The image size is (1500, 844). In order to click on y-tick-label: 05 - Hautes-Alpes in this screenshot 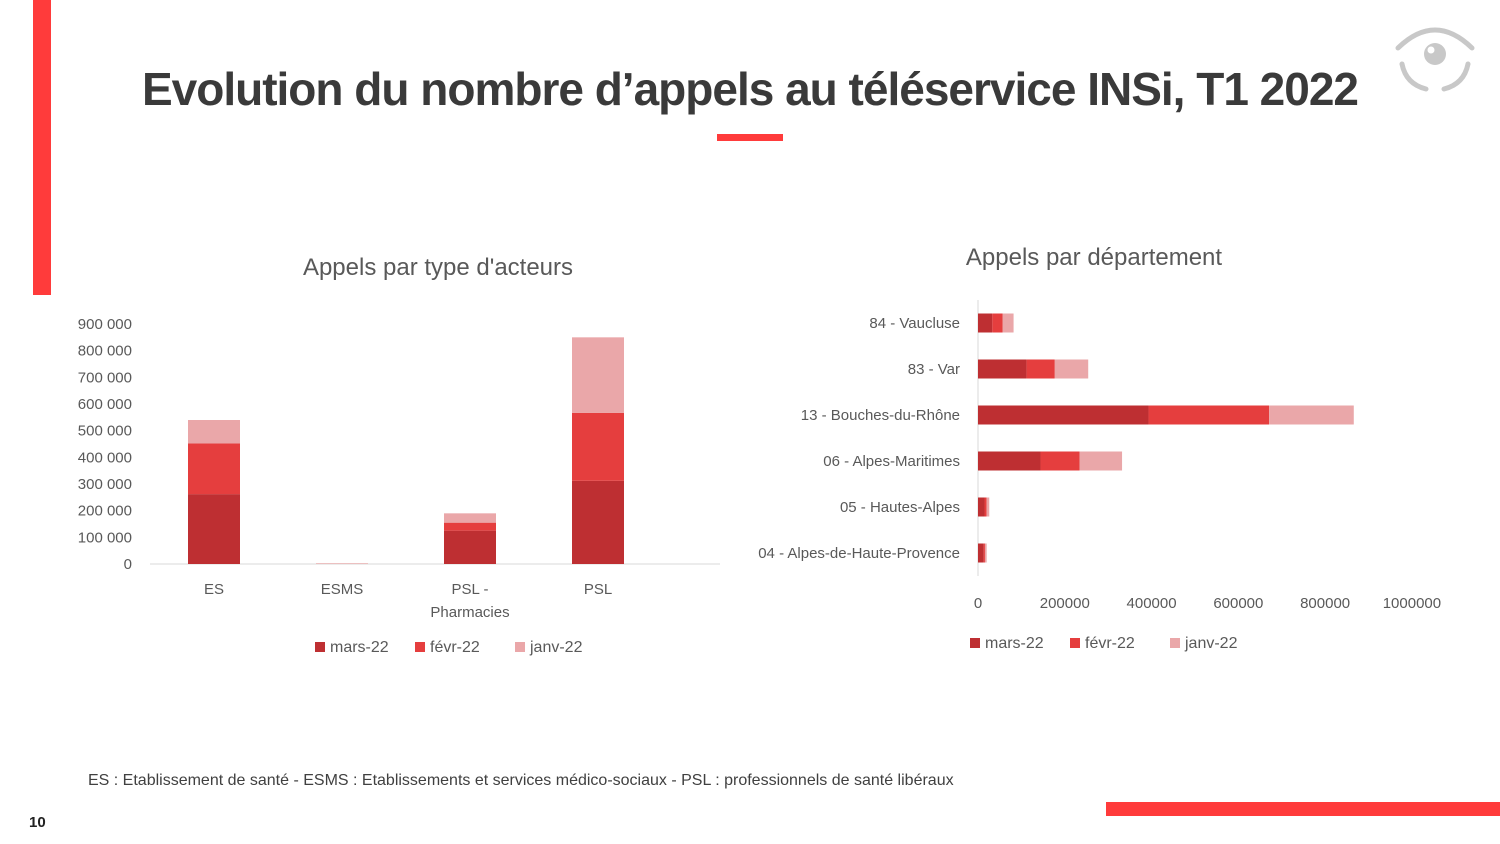, I will do `click(900, 507)`.